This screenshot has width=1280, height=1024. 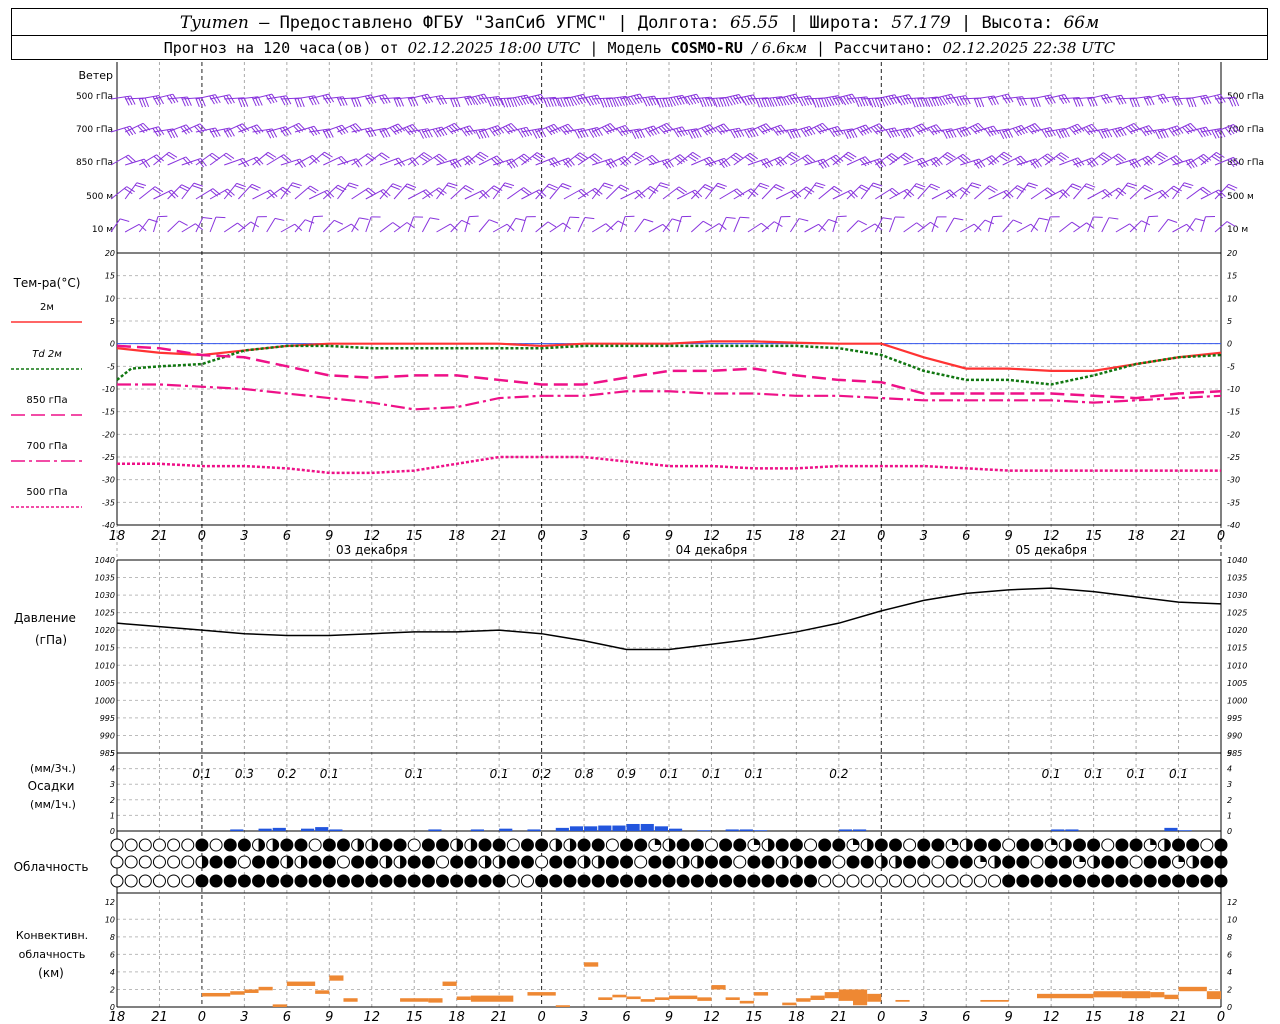 I want to click on y-tick-right: 20, so click(x=1232, y=253).